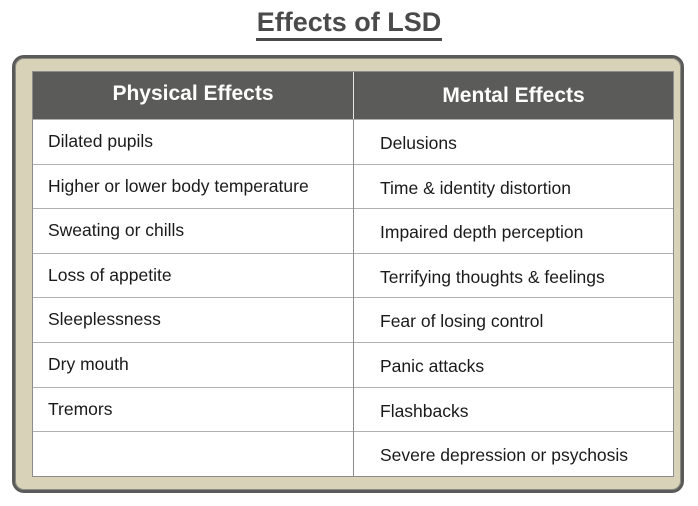  I want to click on header-column-divider, so click(353, 95).